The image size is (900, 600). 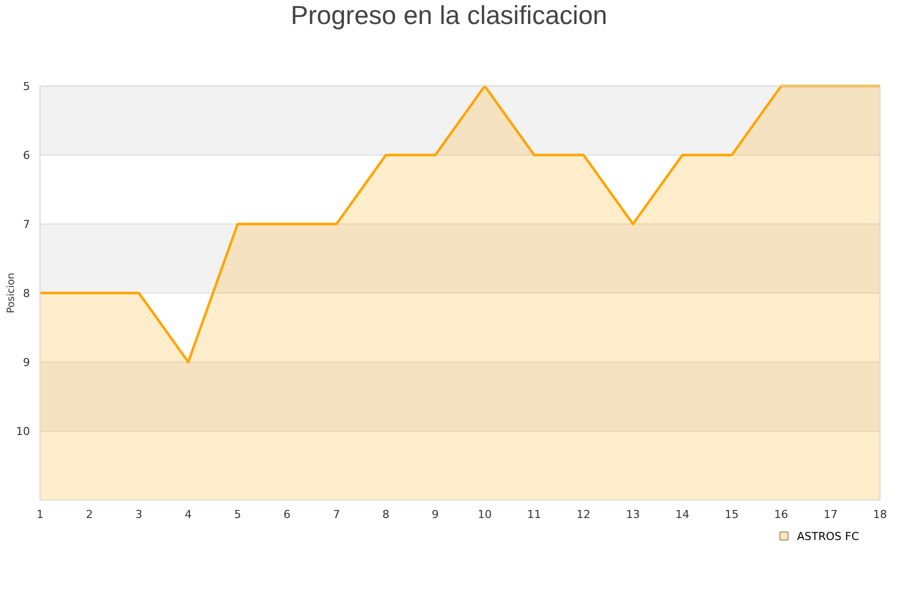 What do you see at coordinates (633, 514) in the screenshot?
I see `x-tick-label: 13` at bounding box center [633, 514].